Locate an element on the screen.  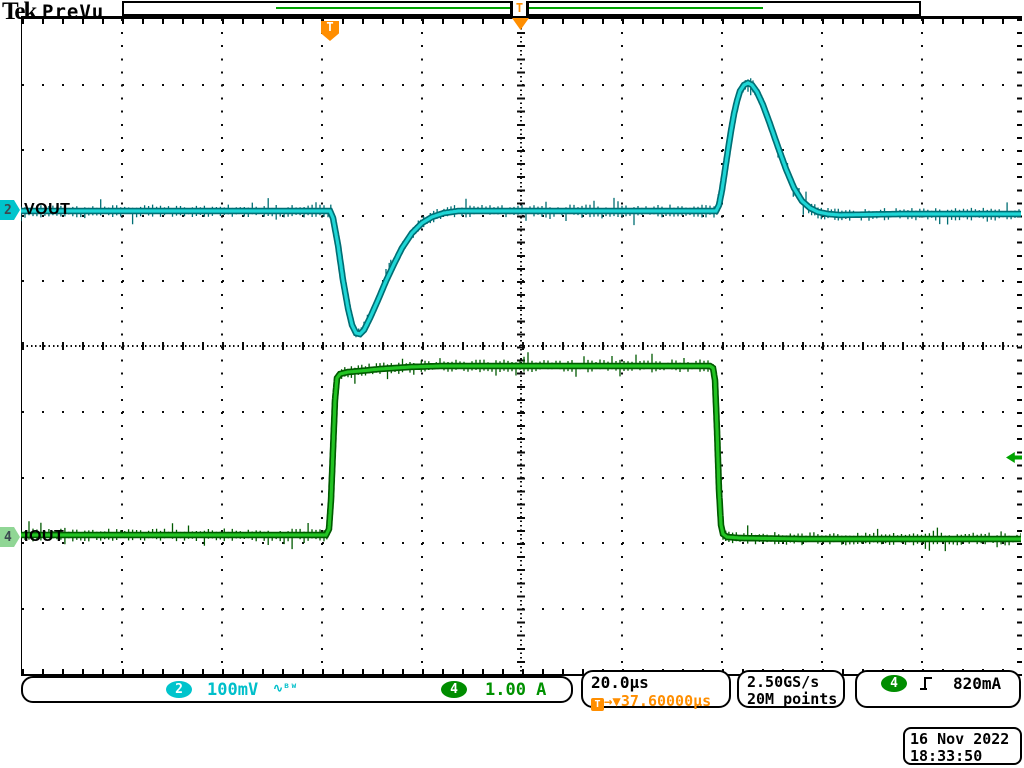
channel-2-position-badge: 2 is located at coordinates (10, 210).